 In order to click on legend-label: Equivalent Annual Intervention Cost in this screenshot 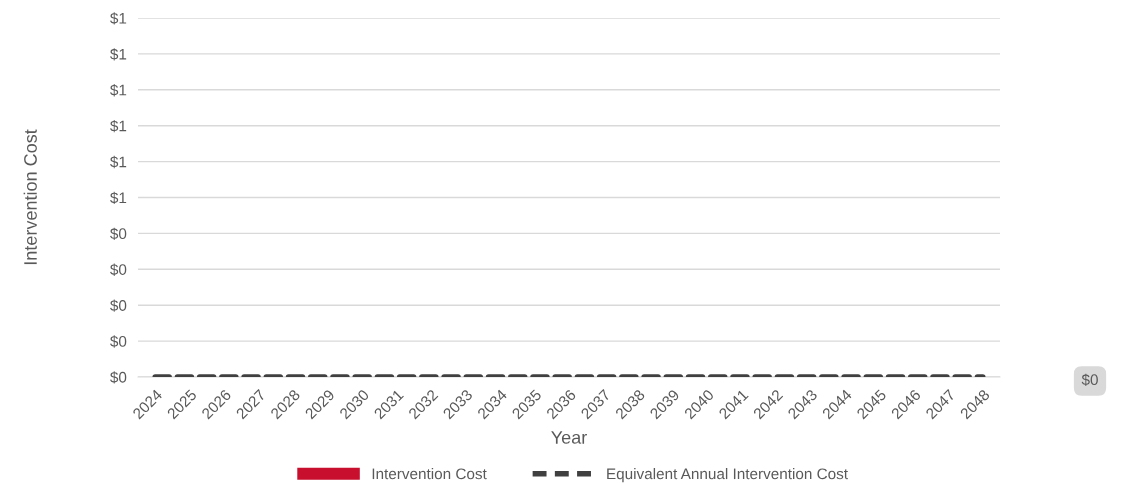, I will do `click(727, 475)`.